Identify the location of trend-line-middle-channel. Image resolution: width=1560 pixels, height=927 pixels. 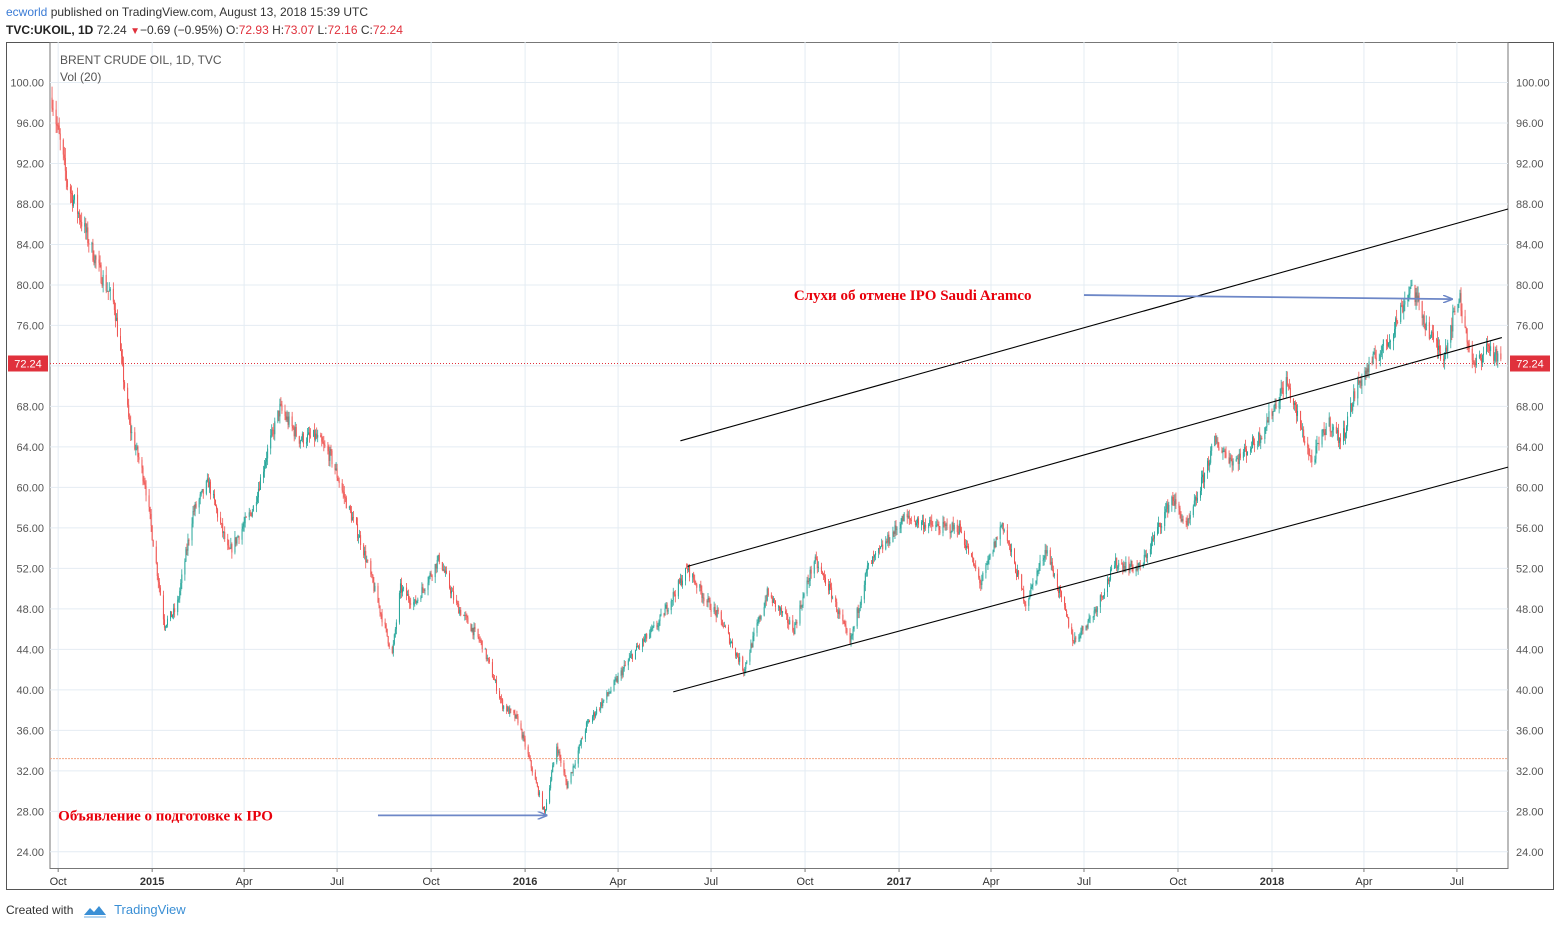
(1095, 452).